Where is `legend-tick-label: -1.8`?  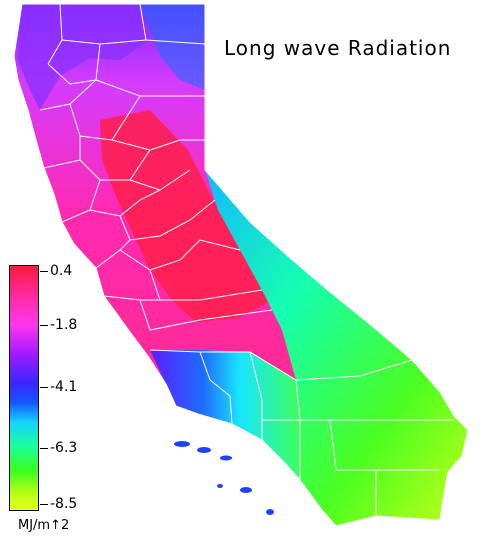
legend-tick-label: -1.8 is located at coordinates (64, 325).